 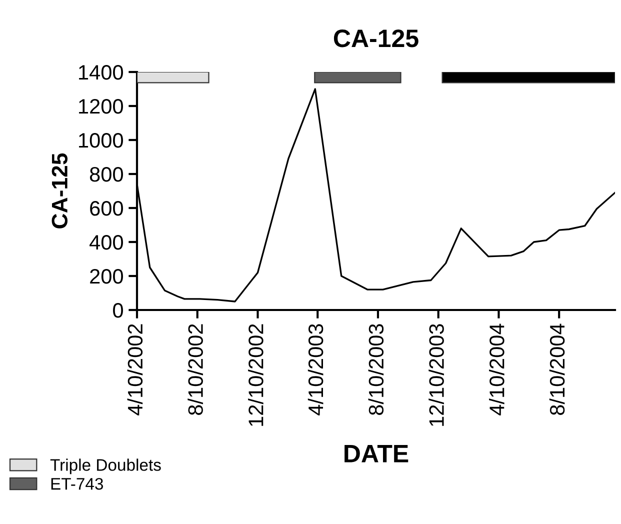 What do you see at coordinates (101, 106) in the screenshot?
I see `y-tick-label: 1200` at bounding box center [101, 106].